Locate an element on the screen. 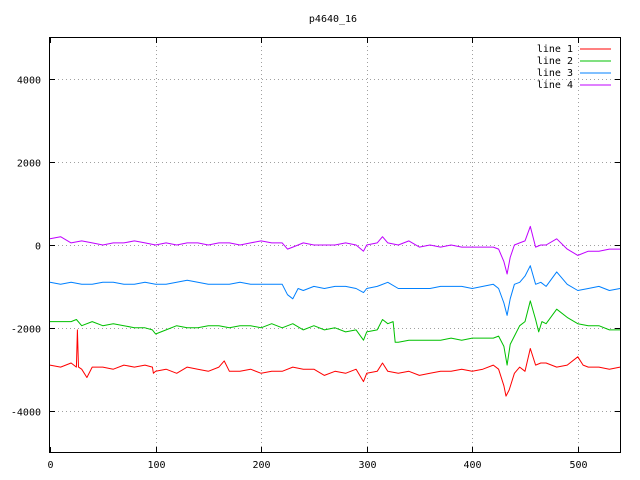 The height and width of the screenshot is (480, 640). x-tick-label: 400 is located at coordinates (472, 465).